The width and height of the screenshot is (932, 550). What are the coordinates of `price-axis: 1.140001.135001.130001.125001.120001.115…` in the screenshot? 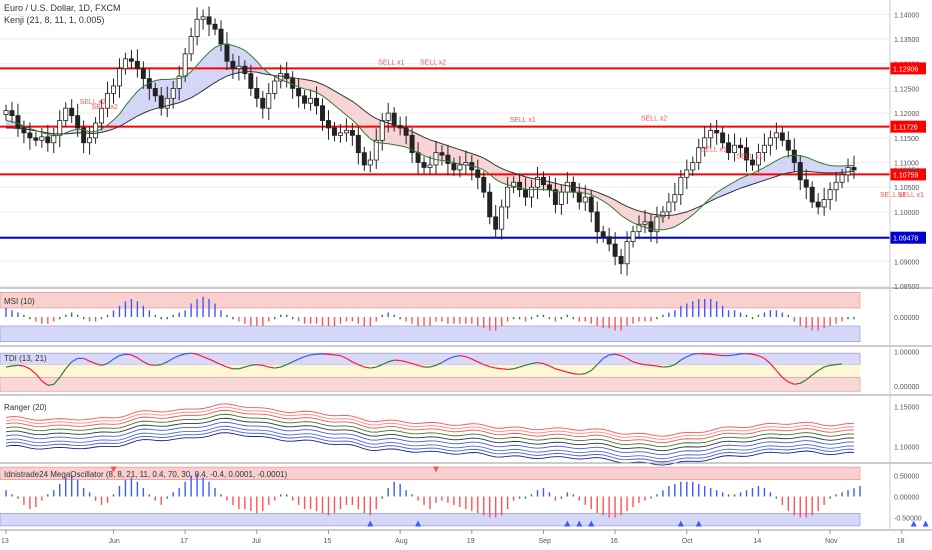 It's located at (908, 267).